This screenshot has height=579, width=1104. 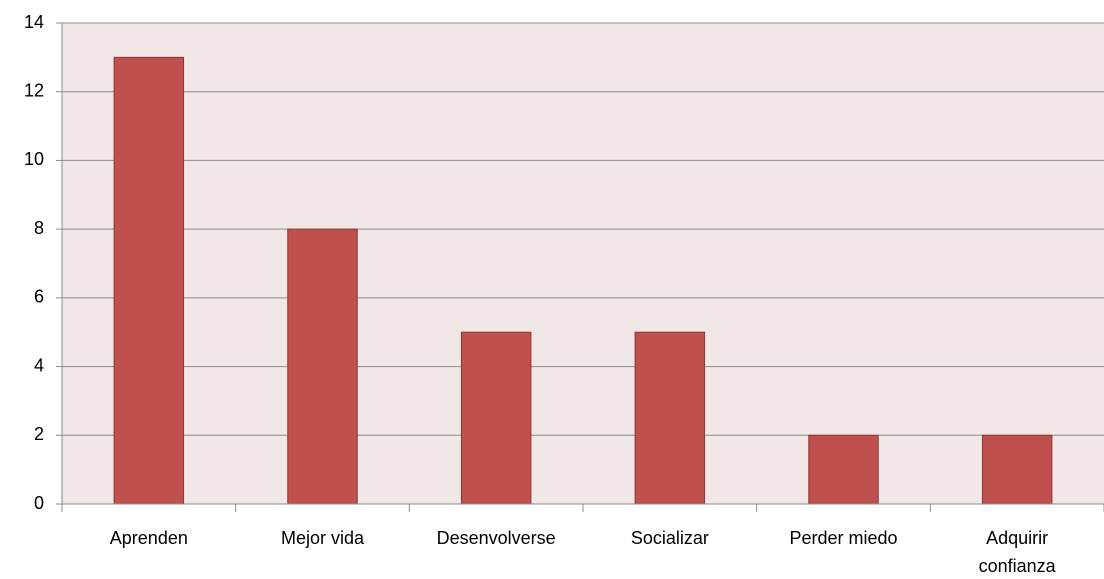 I want to click on y-tick-label: 14, so click(x=34, y=22).